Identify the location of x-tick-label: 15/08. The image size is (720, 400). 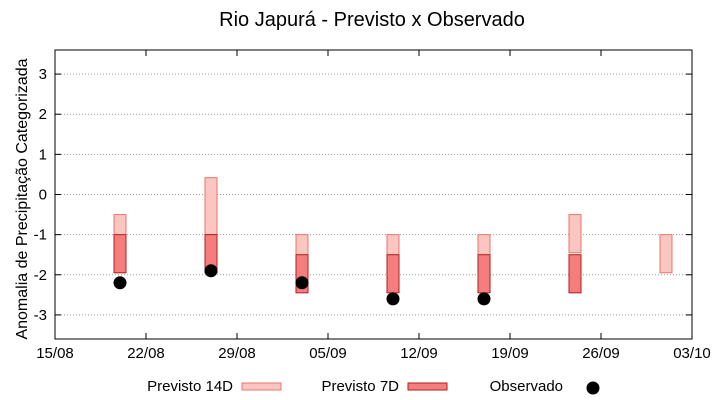
(55, 353).